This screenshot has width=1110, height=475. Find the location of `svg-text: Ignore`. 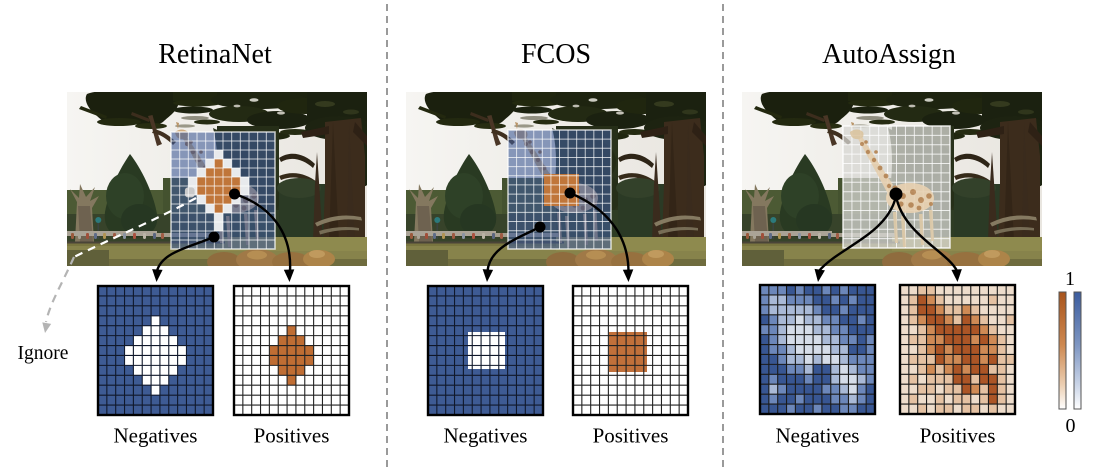

svg-text: Ignore is located at coordinates (43, 353).